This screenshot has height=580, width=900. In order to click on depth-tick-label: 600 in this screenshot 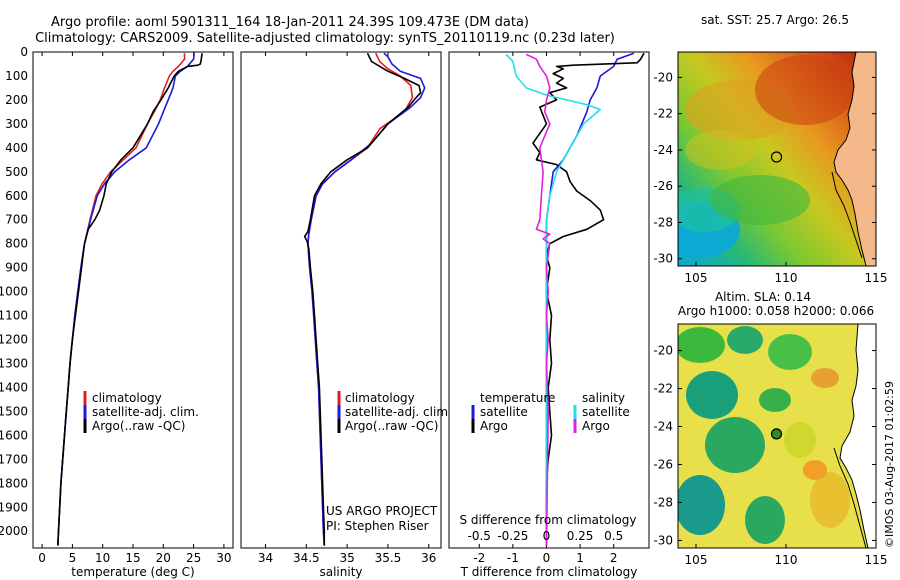, I will do `click(16, 196)`.